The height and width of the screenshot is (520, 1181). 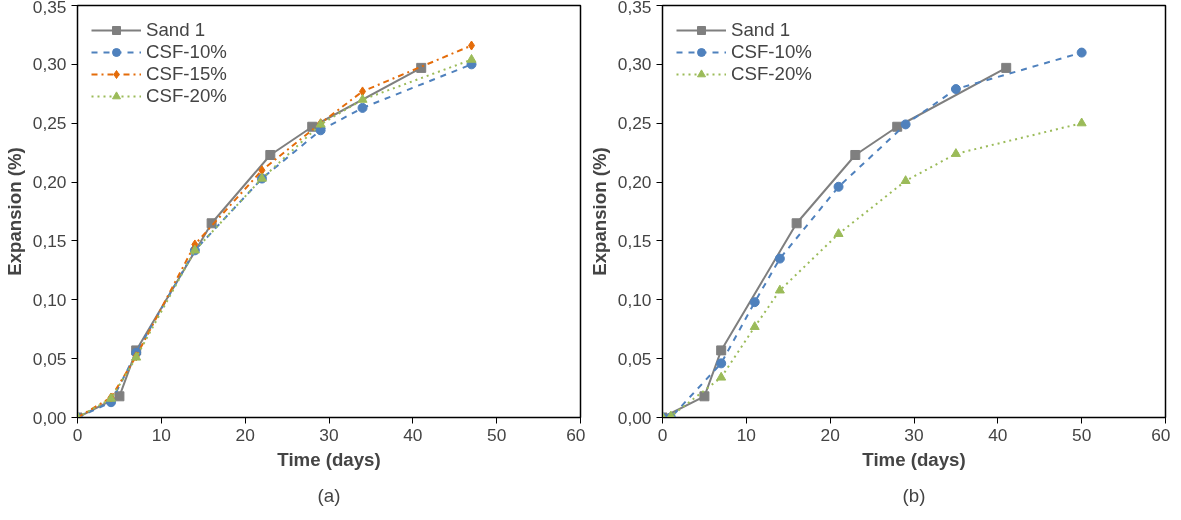 What do you see at coordinates (329, 495) in the screenshot?
I see `text: (a)` at bounding box center [329, 495].